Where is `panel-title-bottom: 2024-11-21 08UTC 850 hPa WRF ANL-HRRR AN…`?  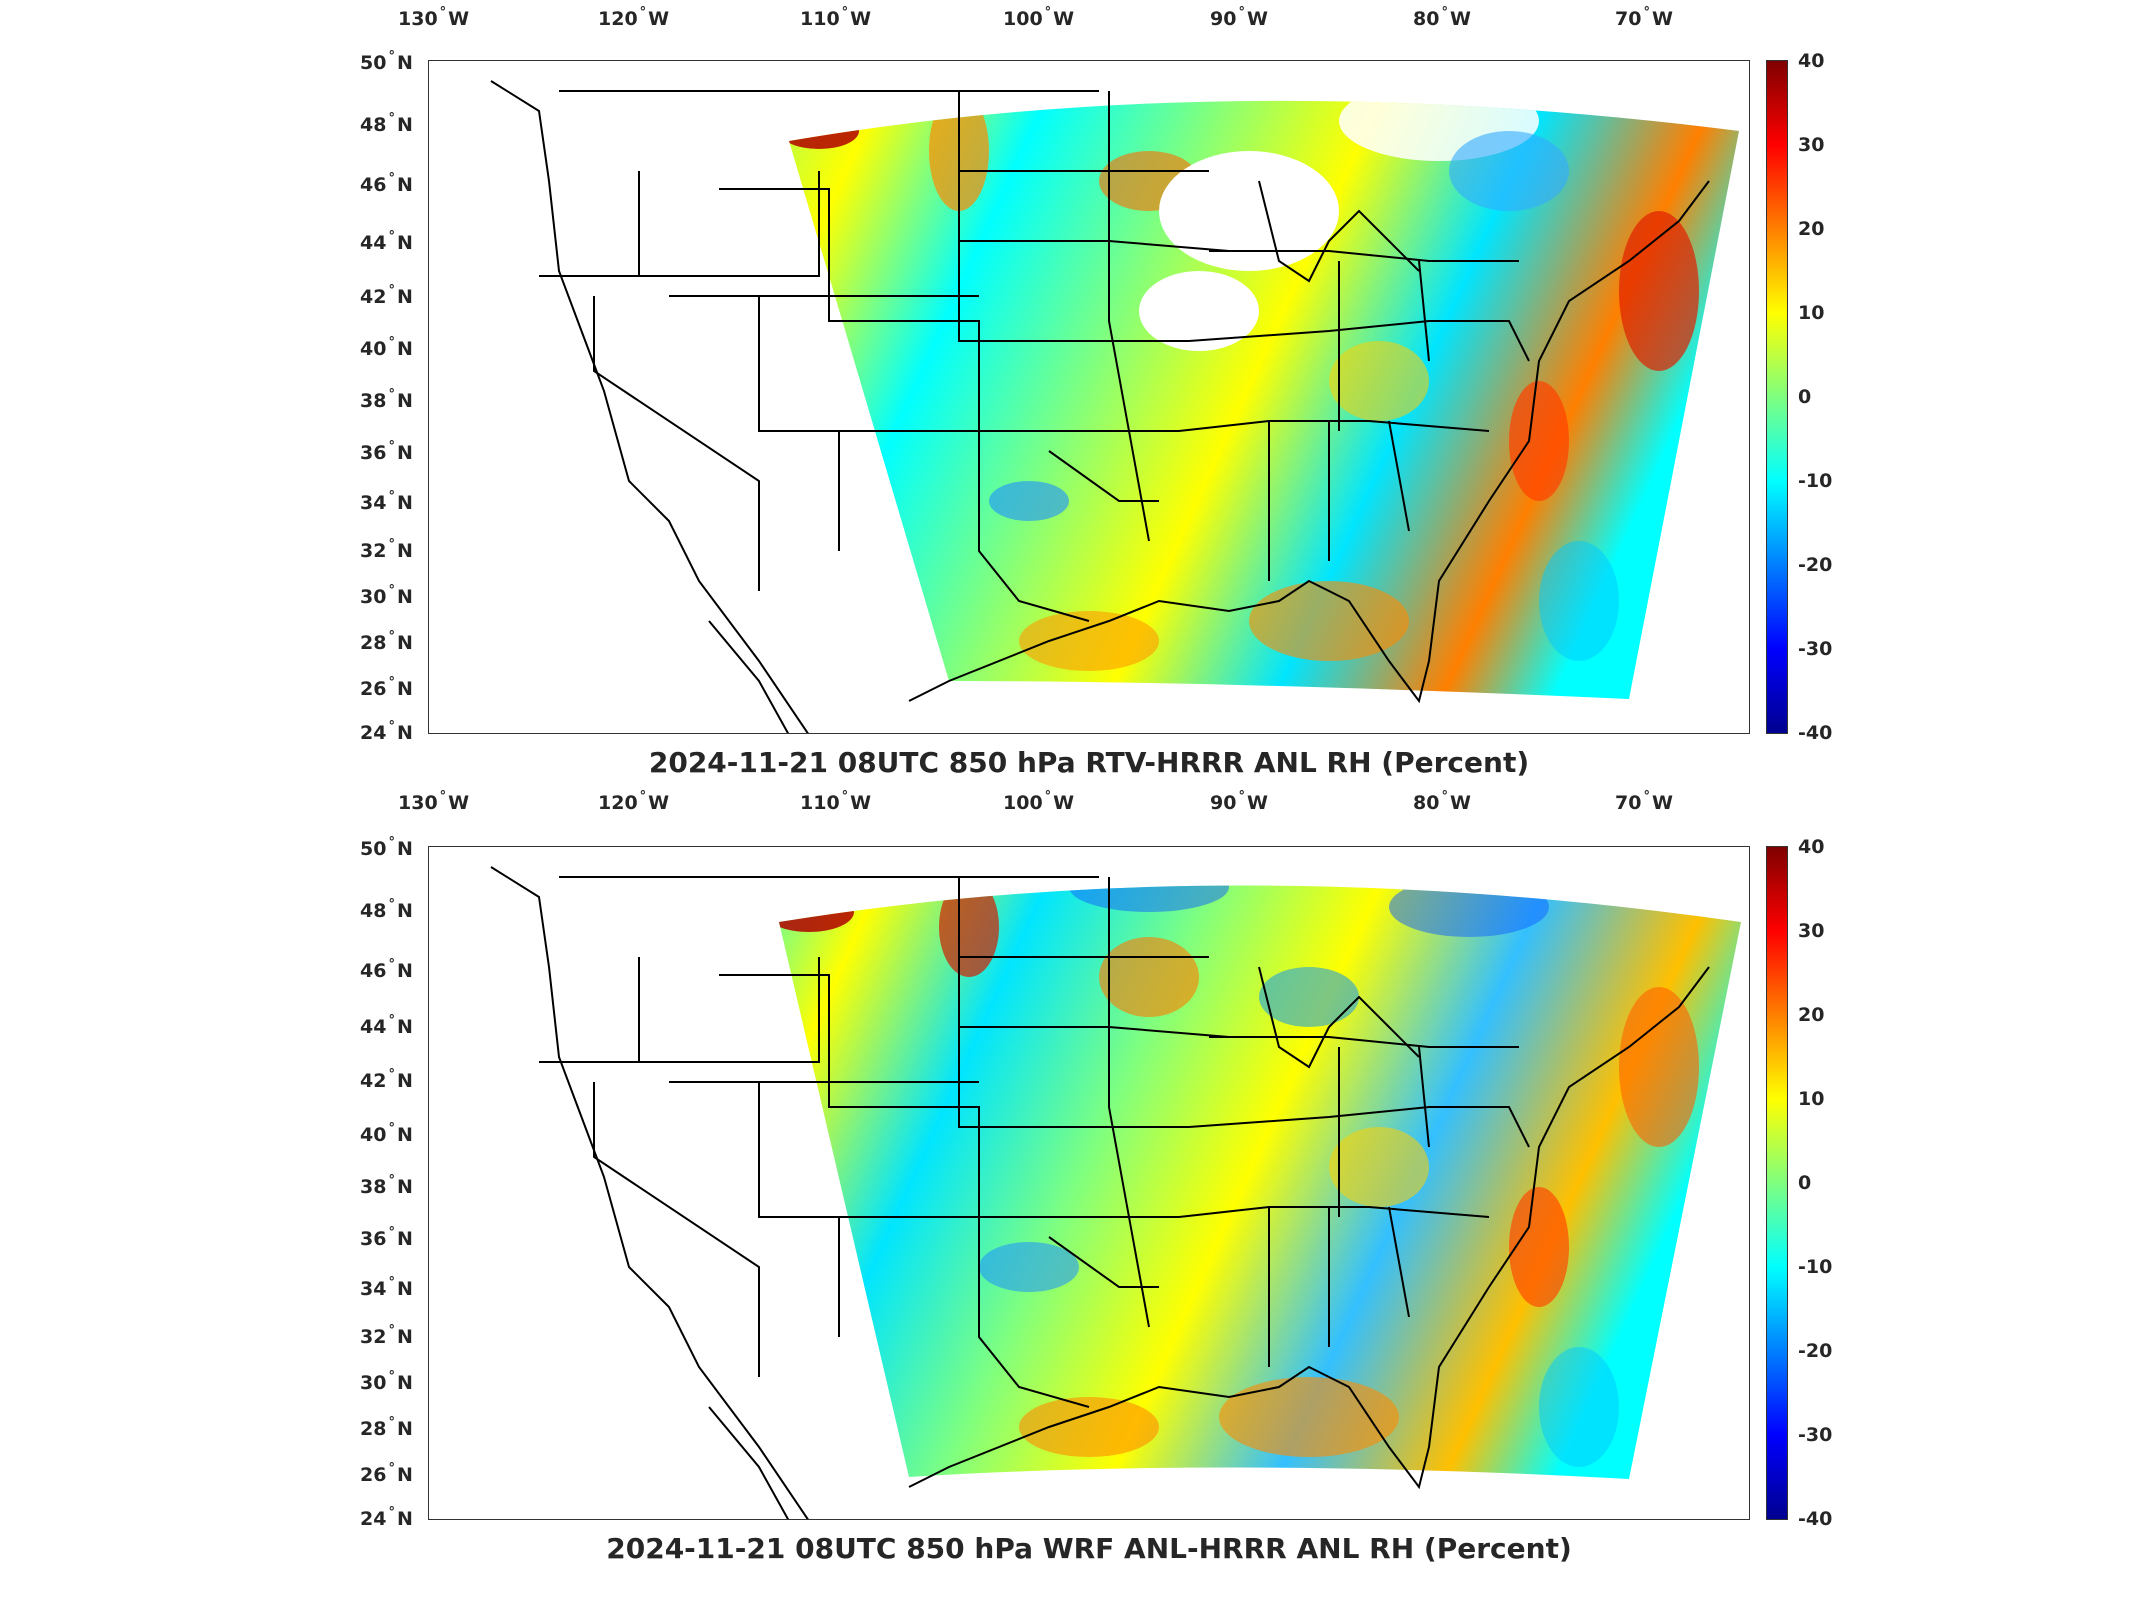
panel-title-bottom: 2024-11-21 08UTC 850 hPa WRF ANL-HRRR AN… is located at coordinates (1089, 1548).